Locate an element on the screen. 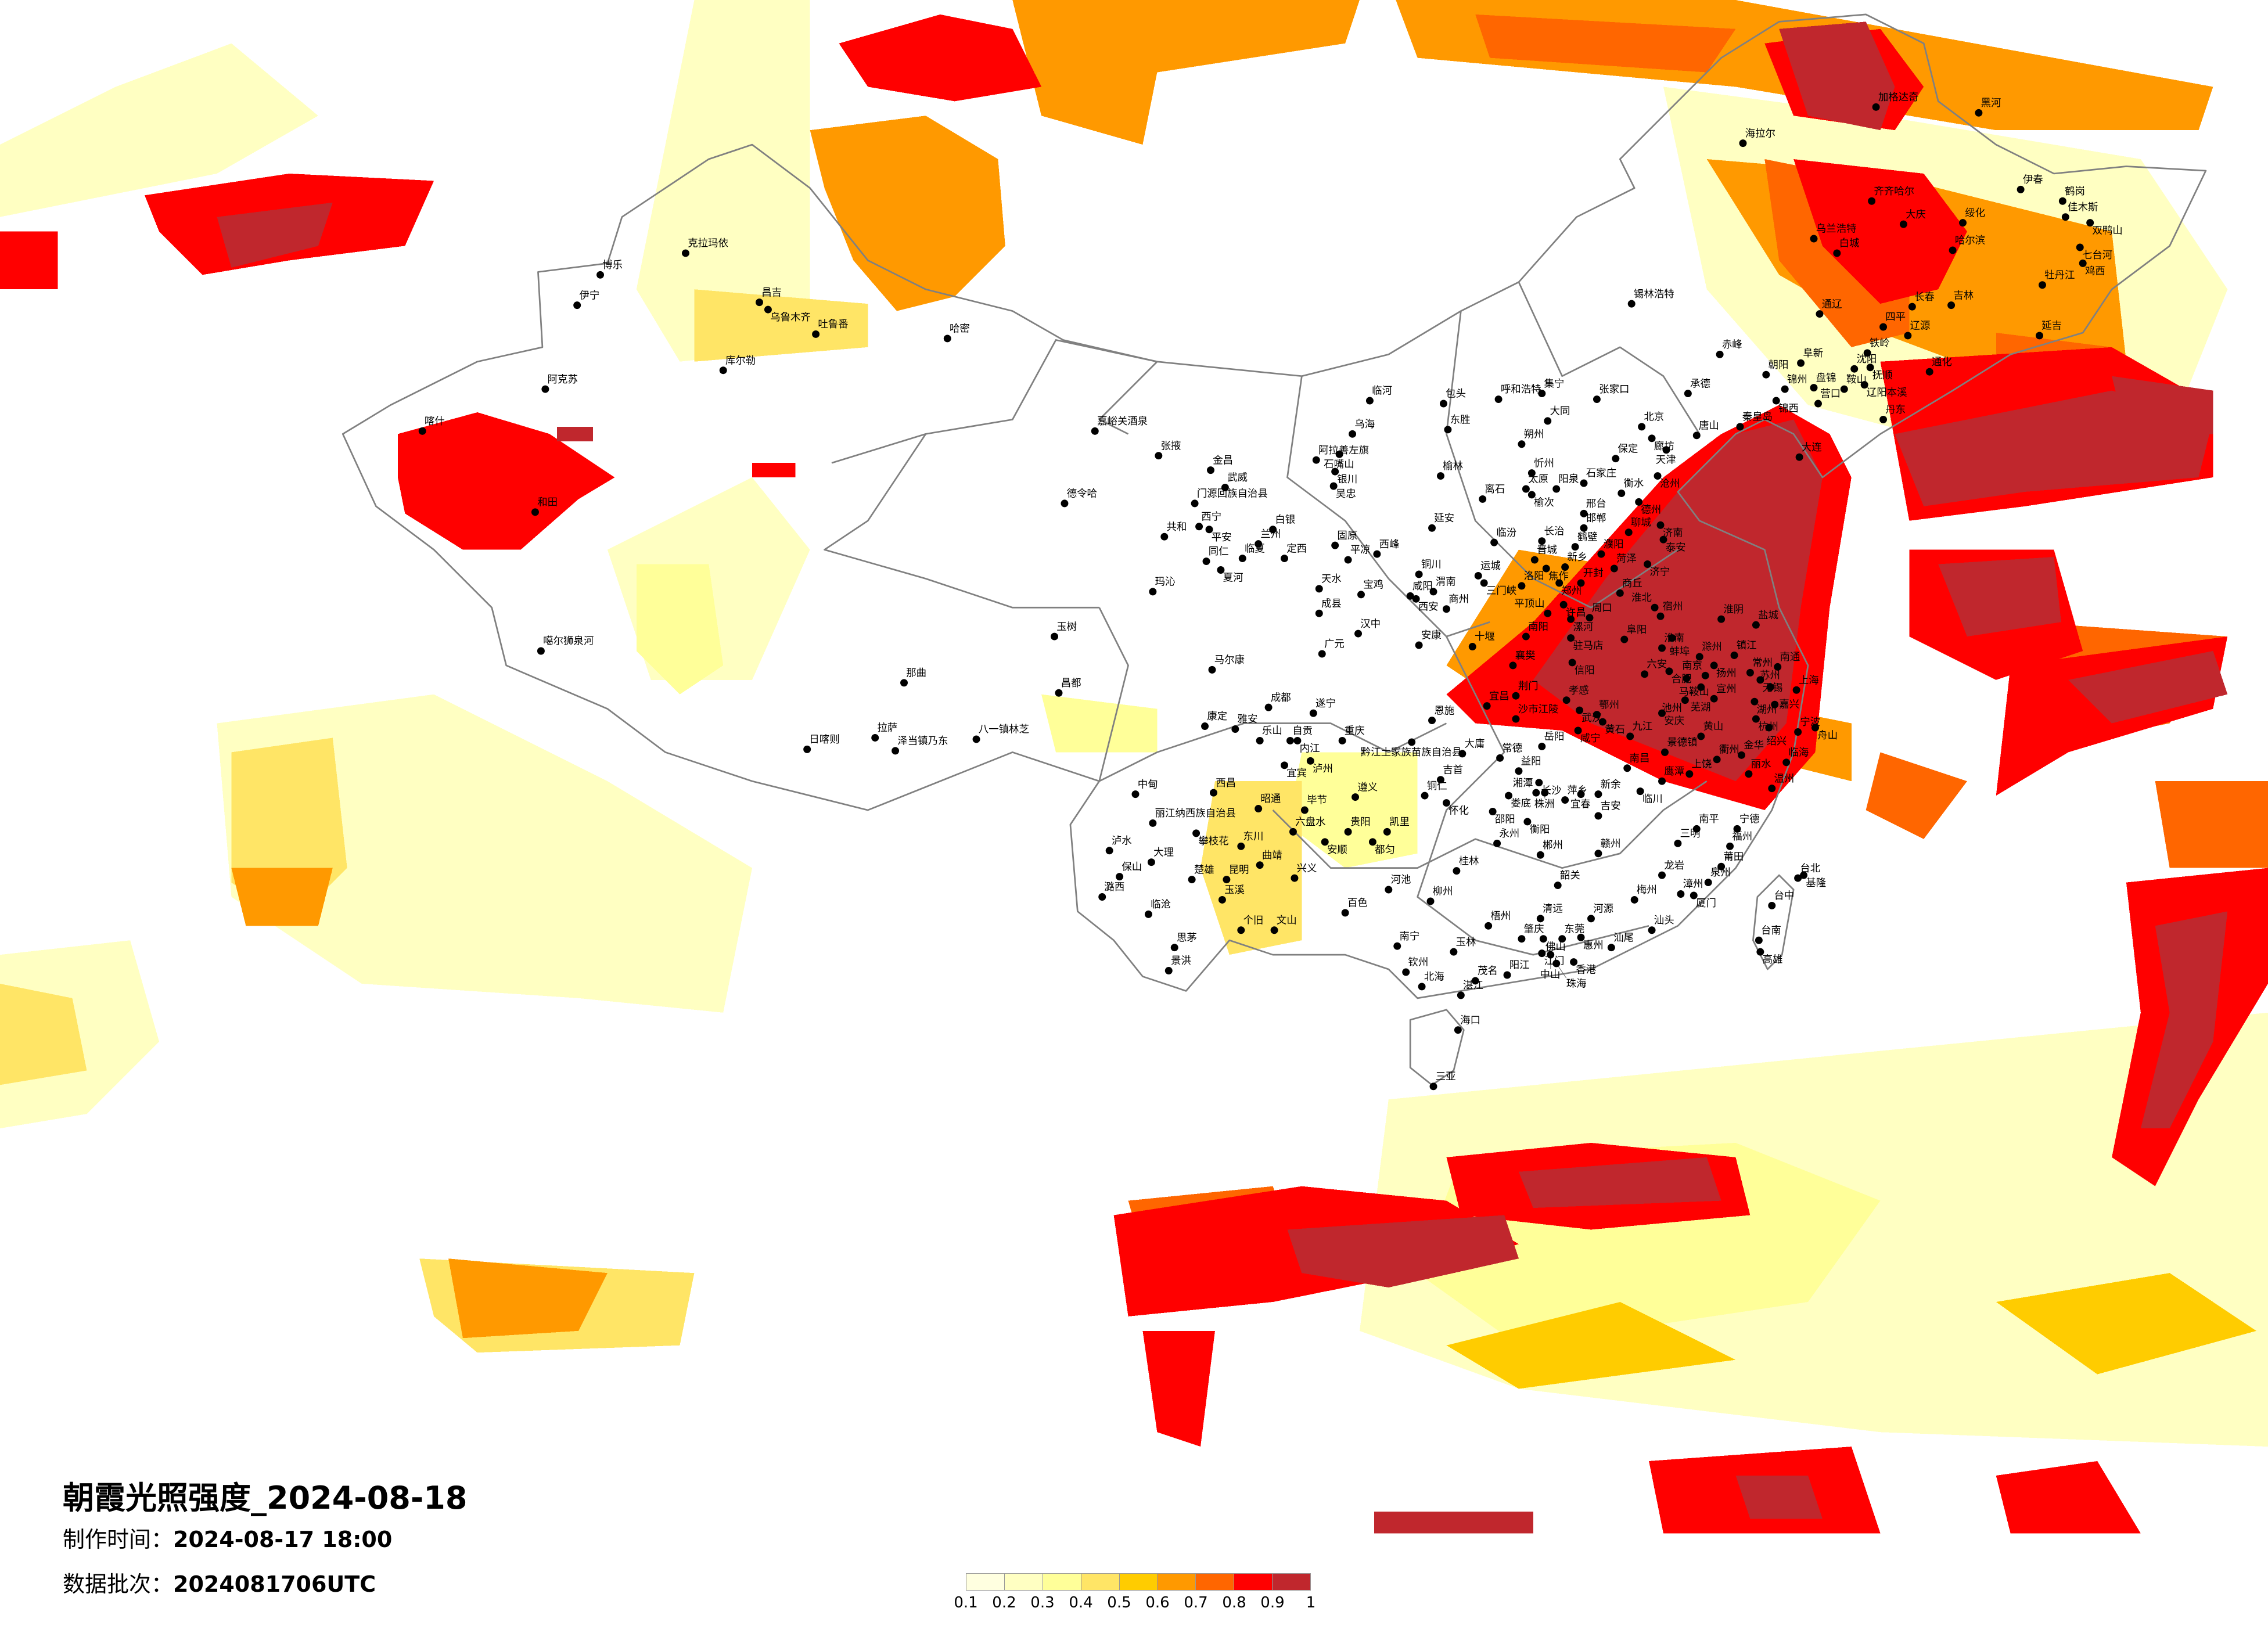 The image size is (2268, 1626). city-label: 上饶 is located at coordinates (1702, 764).